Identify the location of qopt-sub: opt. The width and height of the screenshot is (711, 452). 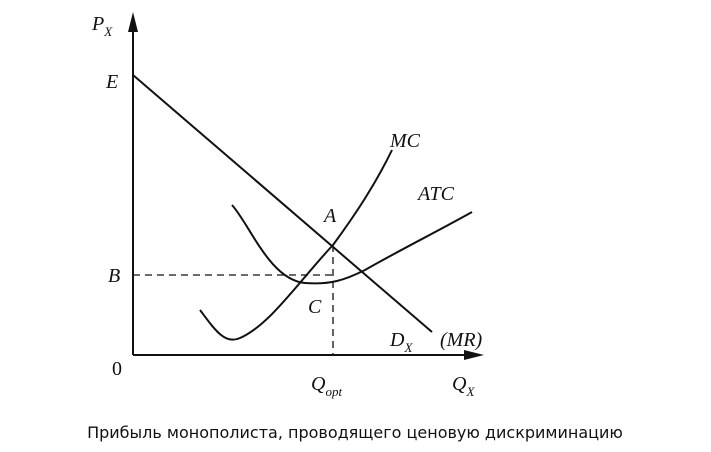
(333, 391).